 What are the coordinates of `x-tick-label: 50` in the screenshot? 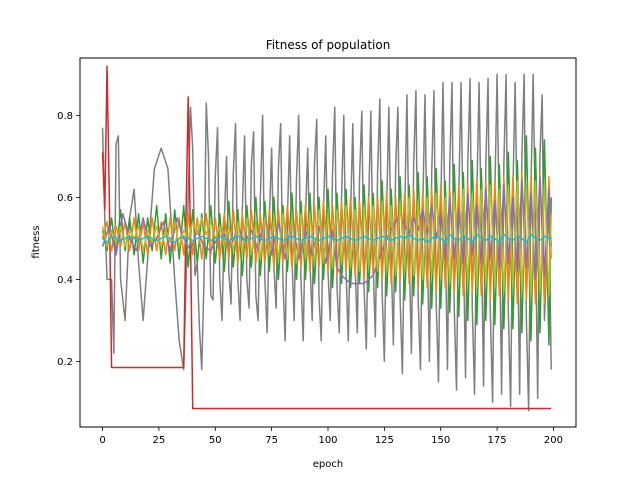 It's located at (215, 440).